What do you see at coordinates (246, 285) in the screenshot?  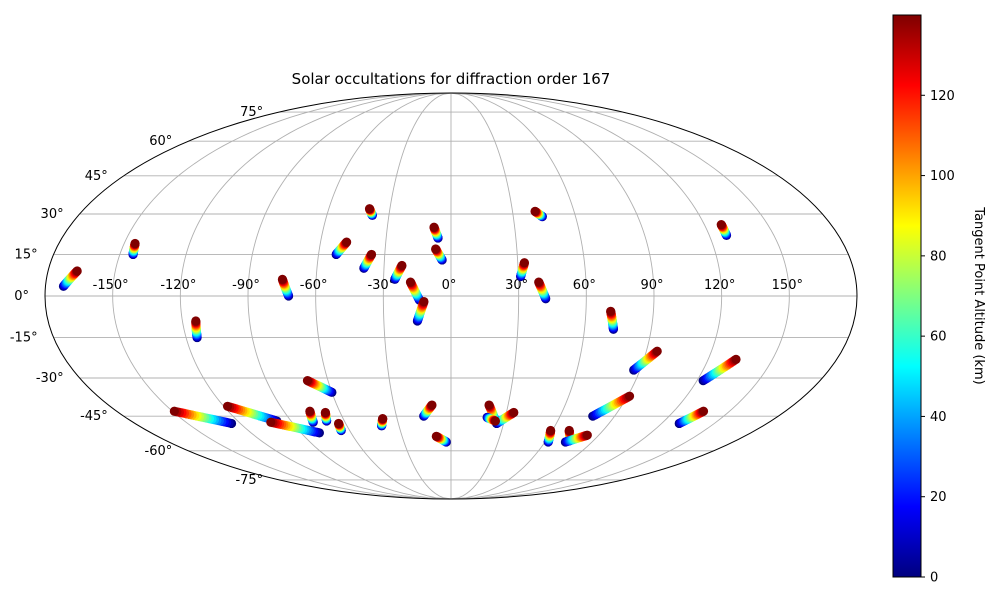 I see `lon-tick-label: -90°` at bounding box center [246, 285].